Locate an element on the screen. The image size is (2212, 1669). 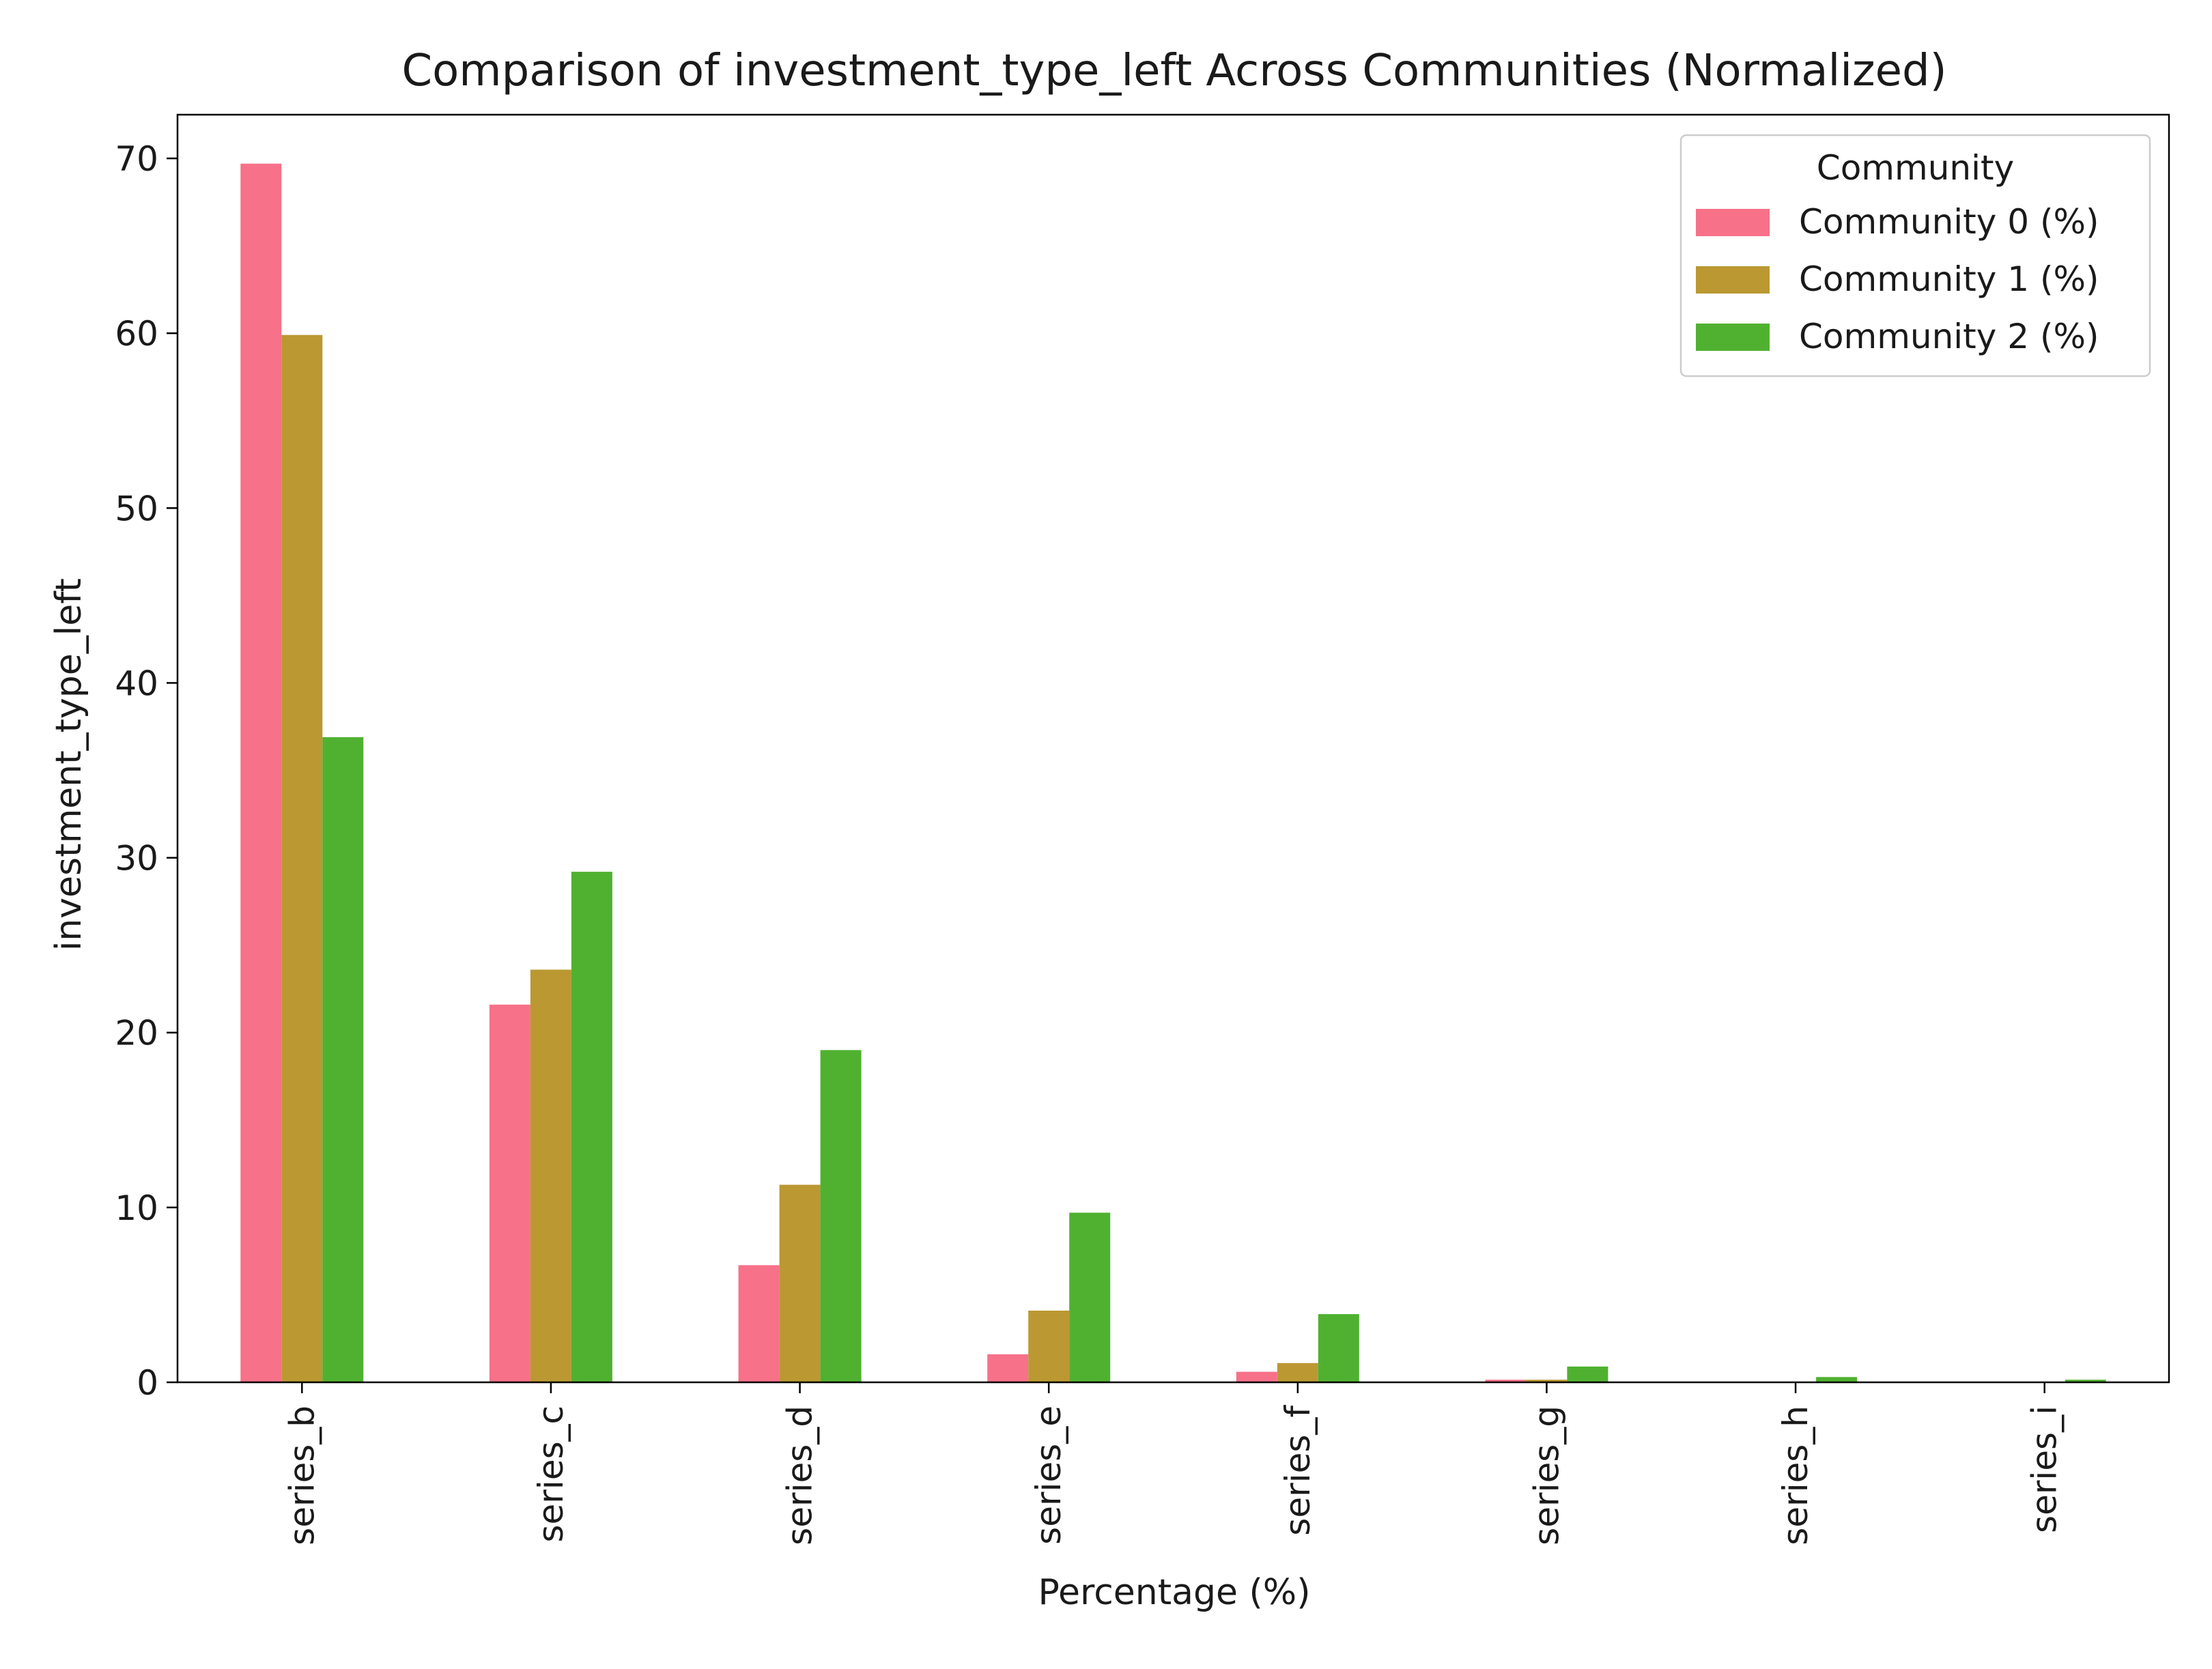
y-tick-label-0: 0 is located at coordinates (147, 1383).